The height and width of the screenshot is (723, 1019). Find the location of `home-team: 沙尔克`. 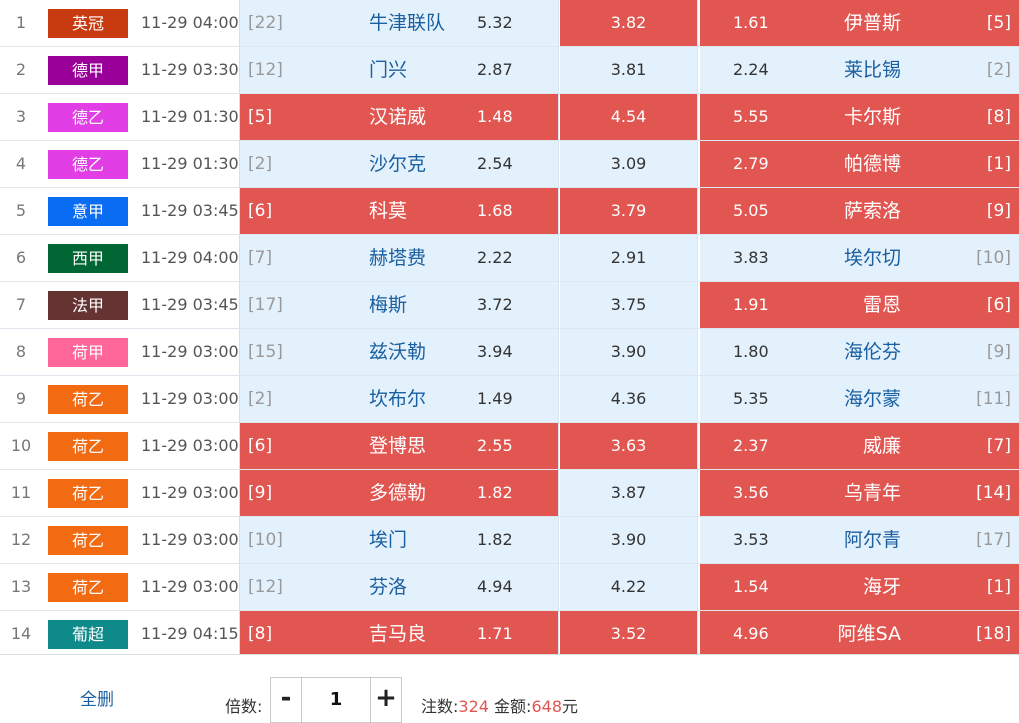

home-team: 沙尔克 is located at coordinates (398, 164).